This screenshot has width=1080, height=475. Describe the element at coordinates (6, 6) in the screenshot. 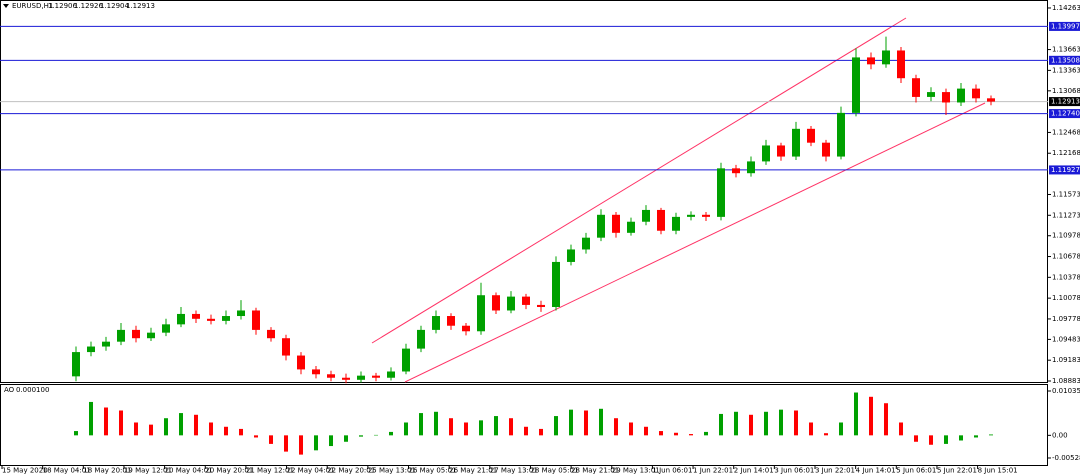

I see `symbol-menu-arrow` at that location.